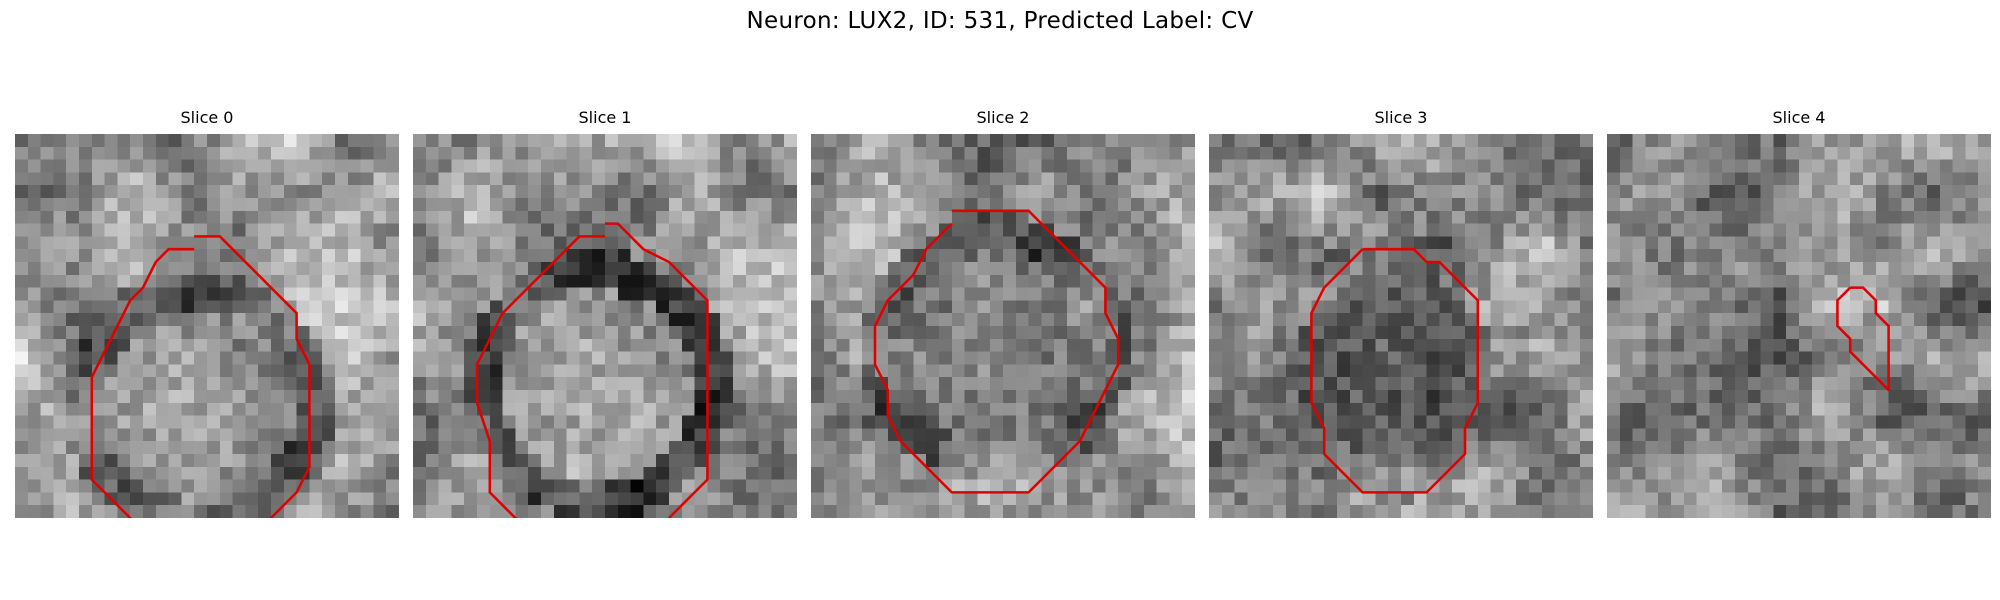 This screenshot has height=600, width=2000. I want to click on slice-title: Slice 4, so click(1799, 117).